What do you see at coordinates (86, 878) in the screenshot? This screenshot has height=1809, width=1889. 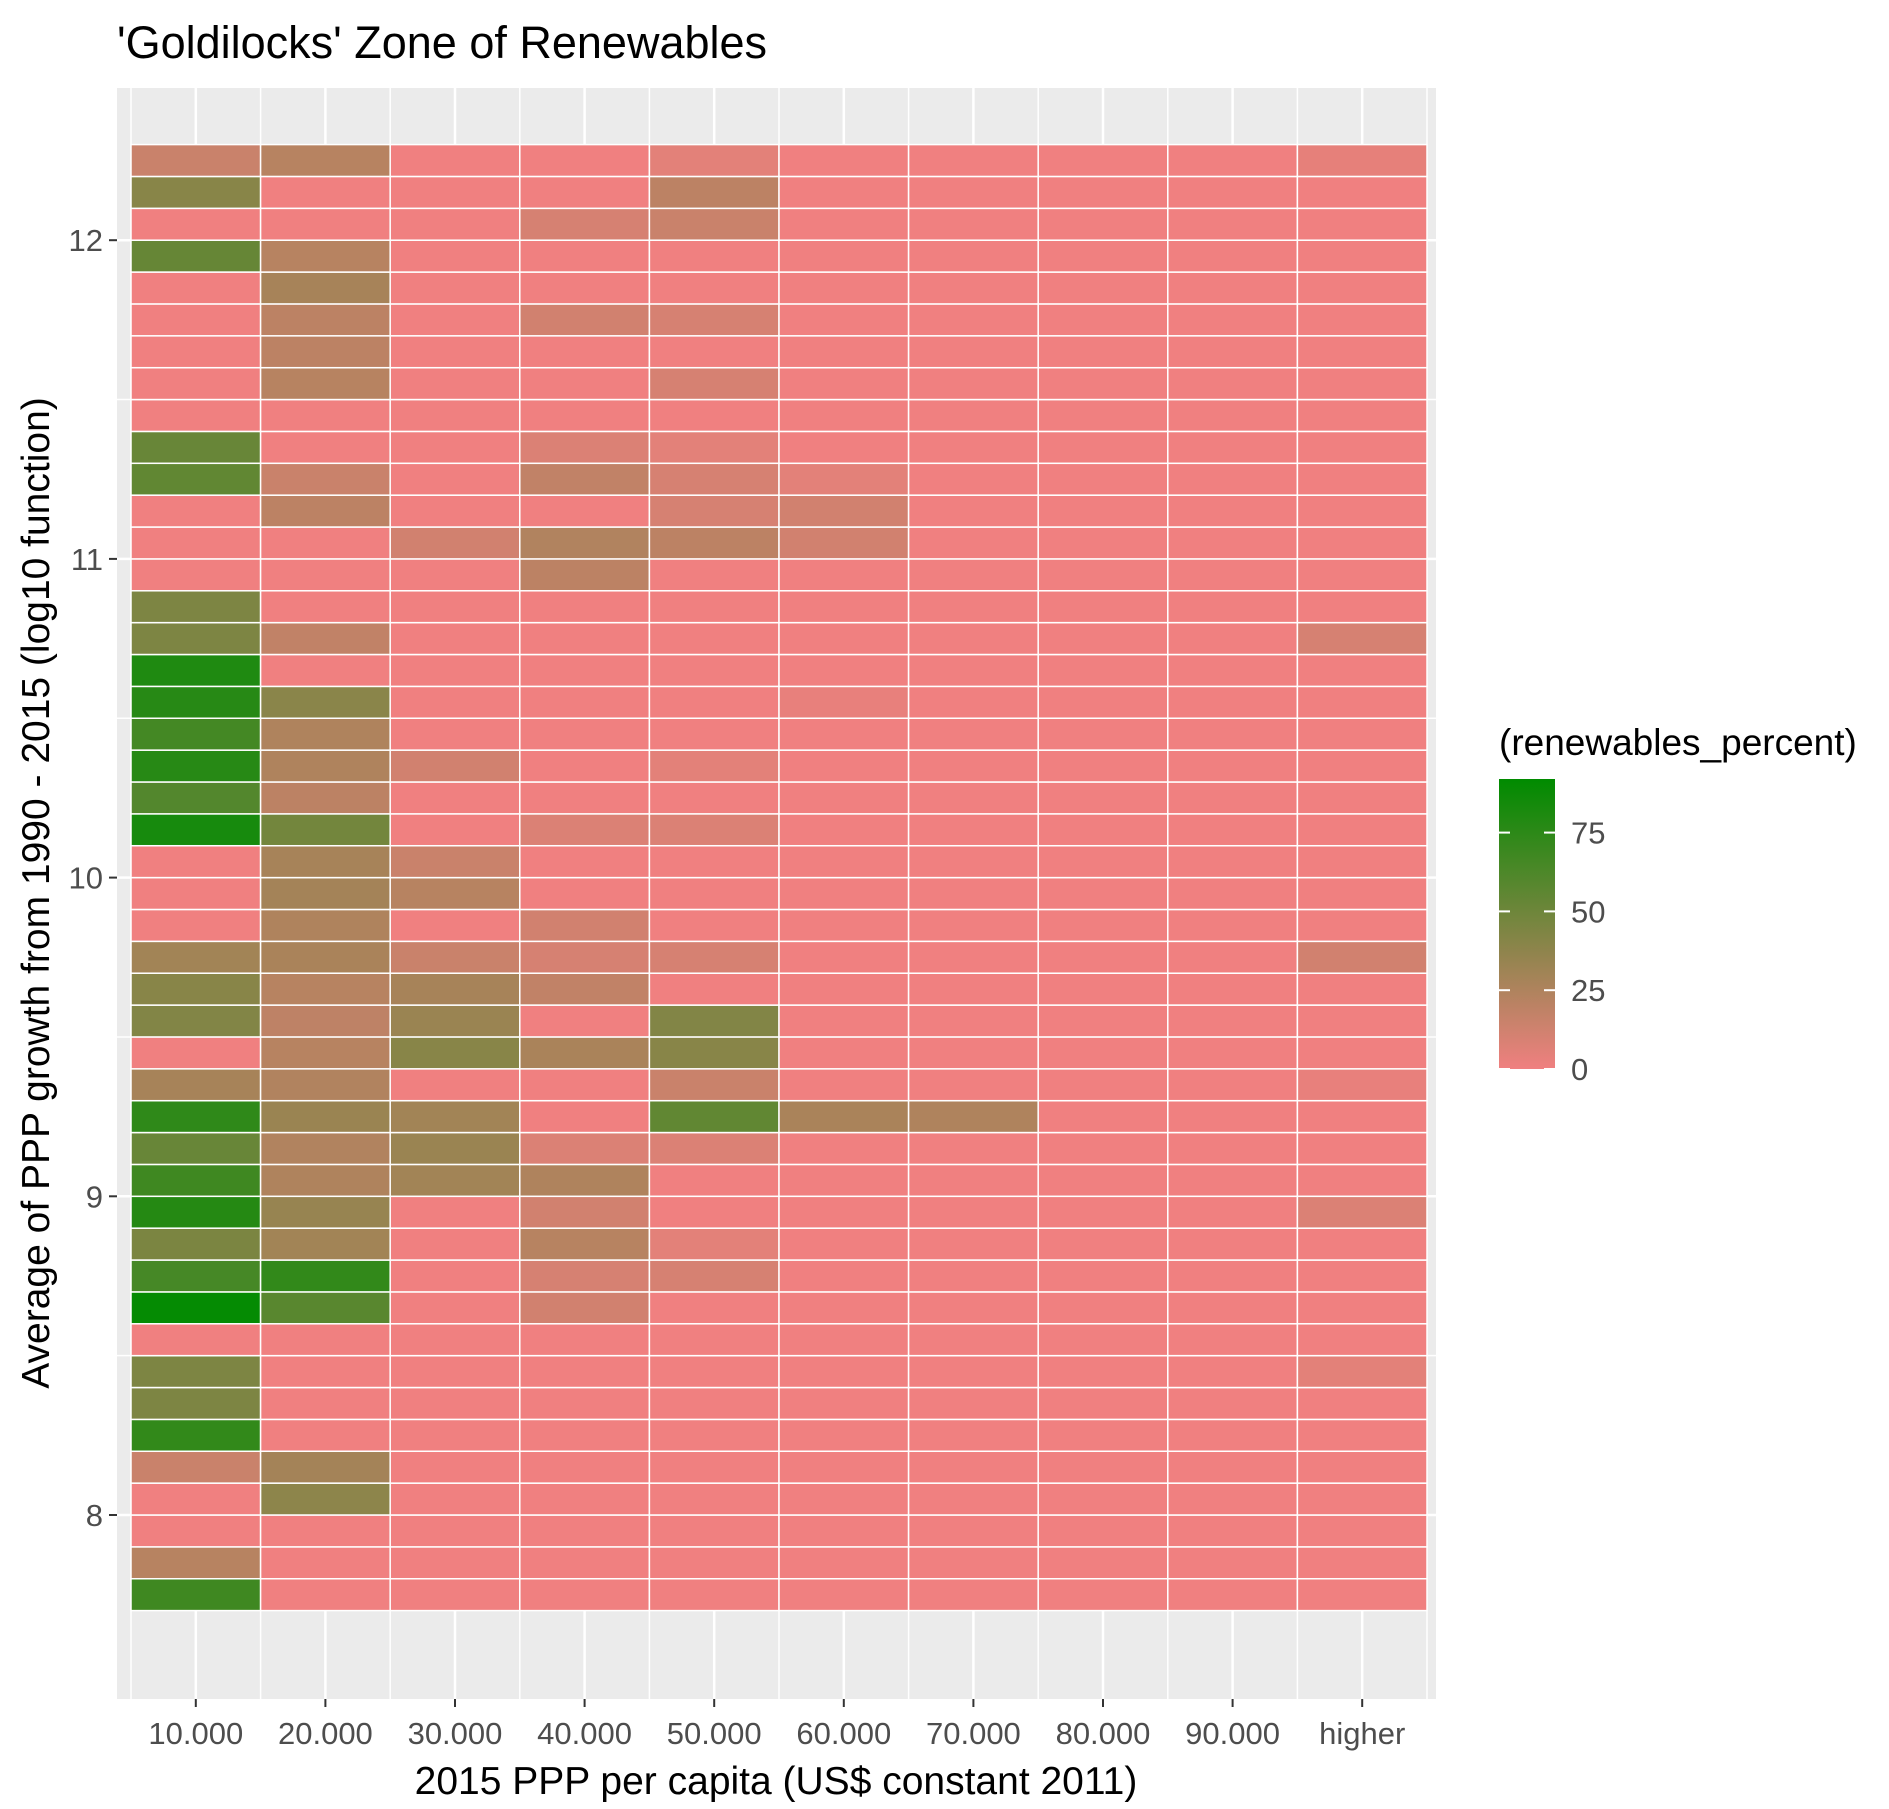 I see `y-tick-label: 10` at bounding box center [86, 878].